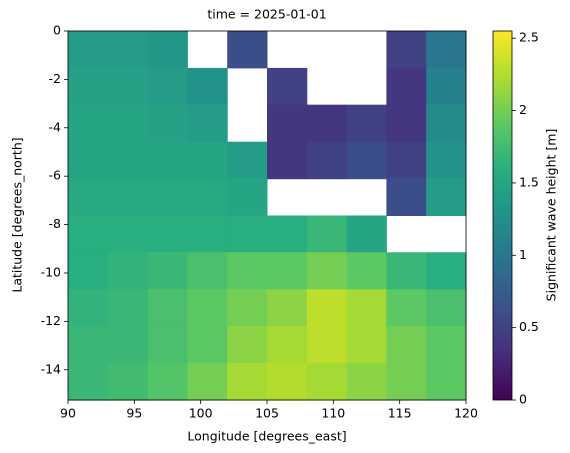  I want to click on colorbar-tick-label: 2, so click(523, 109).